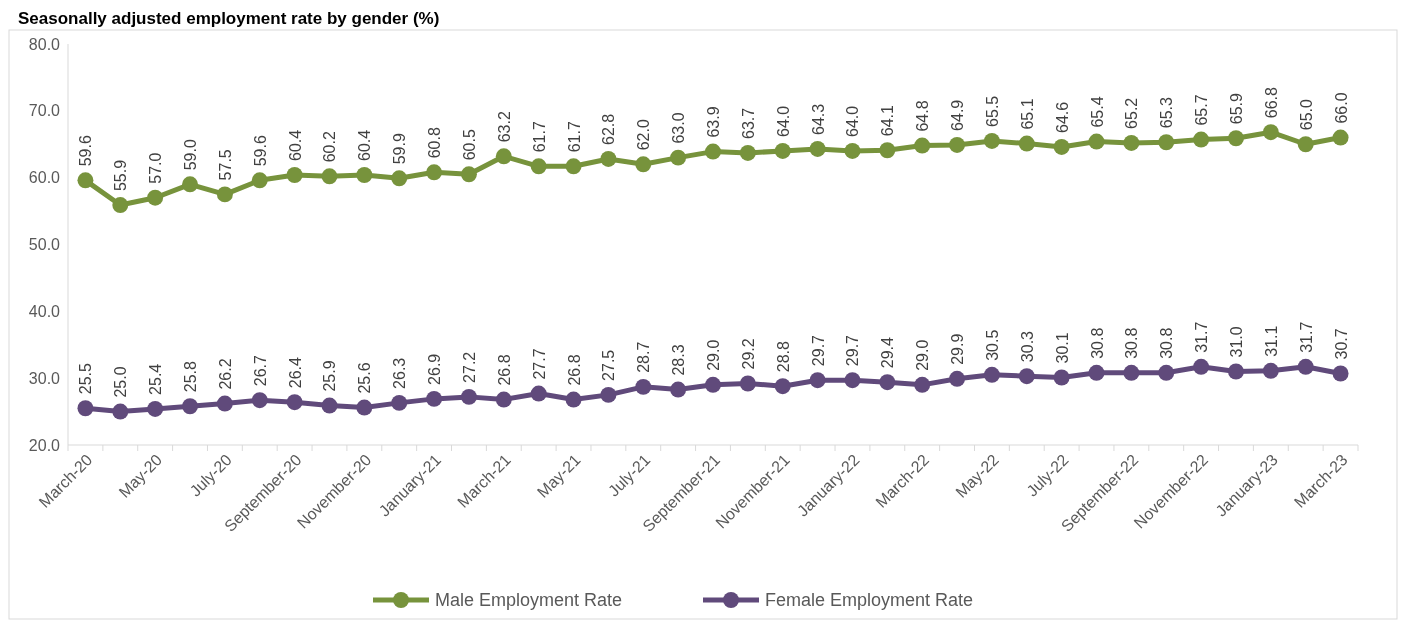 The height and width of the screenshot is (621, 1407). I want to click on data-label: 26.7, so click(260, 370).